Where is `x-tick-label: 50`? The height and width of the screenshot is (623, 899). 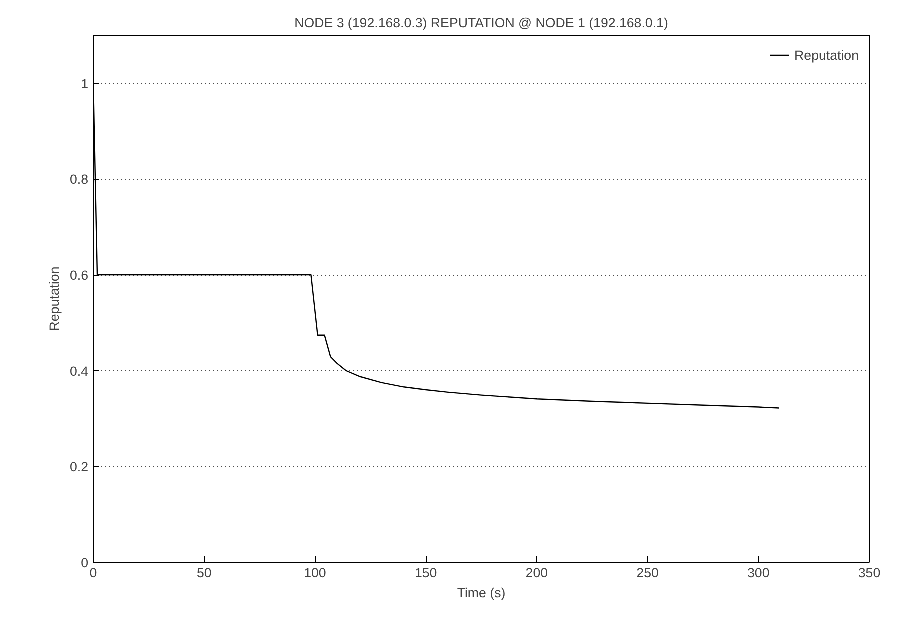 x-tick-label: 50 is located at coordinates (204, 573).